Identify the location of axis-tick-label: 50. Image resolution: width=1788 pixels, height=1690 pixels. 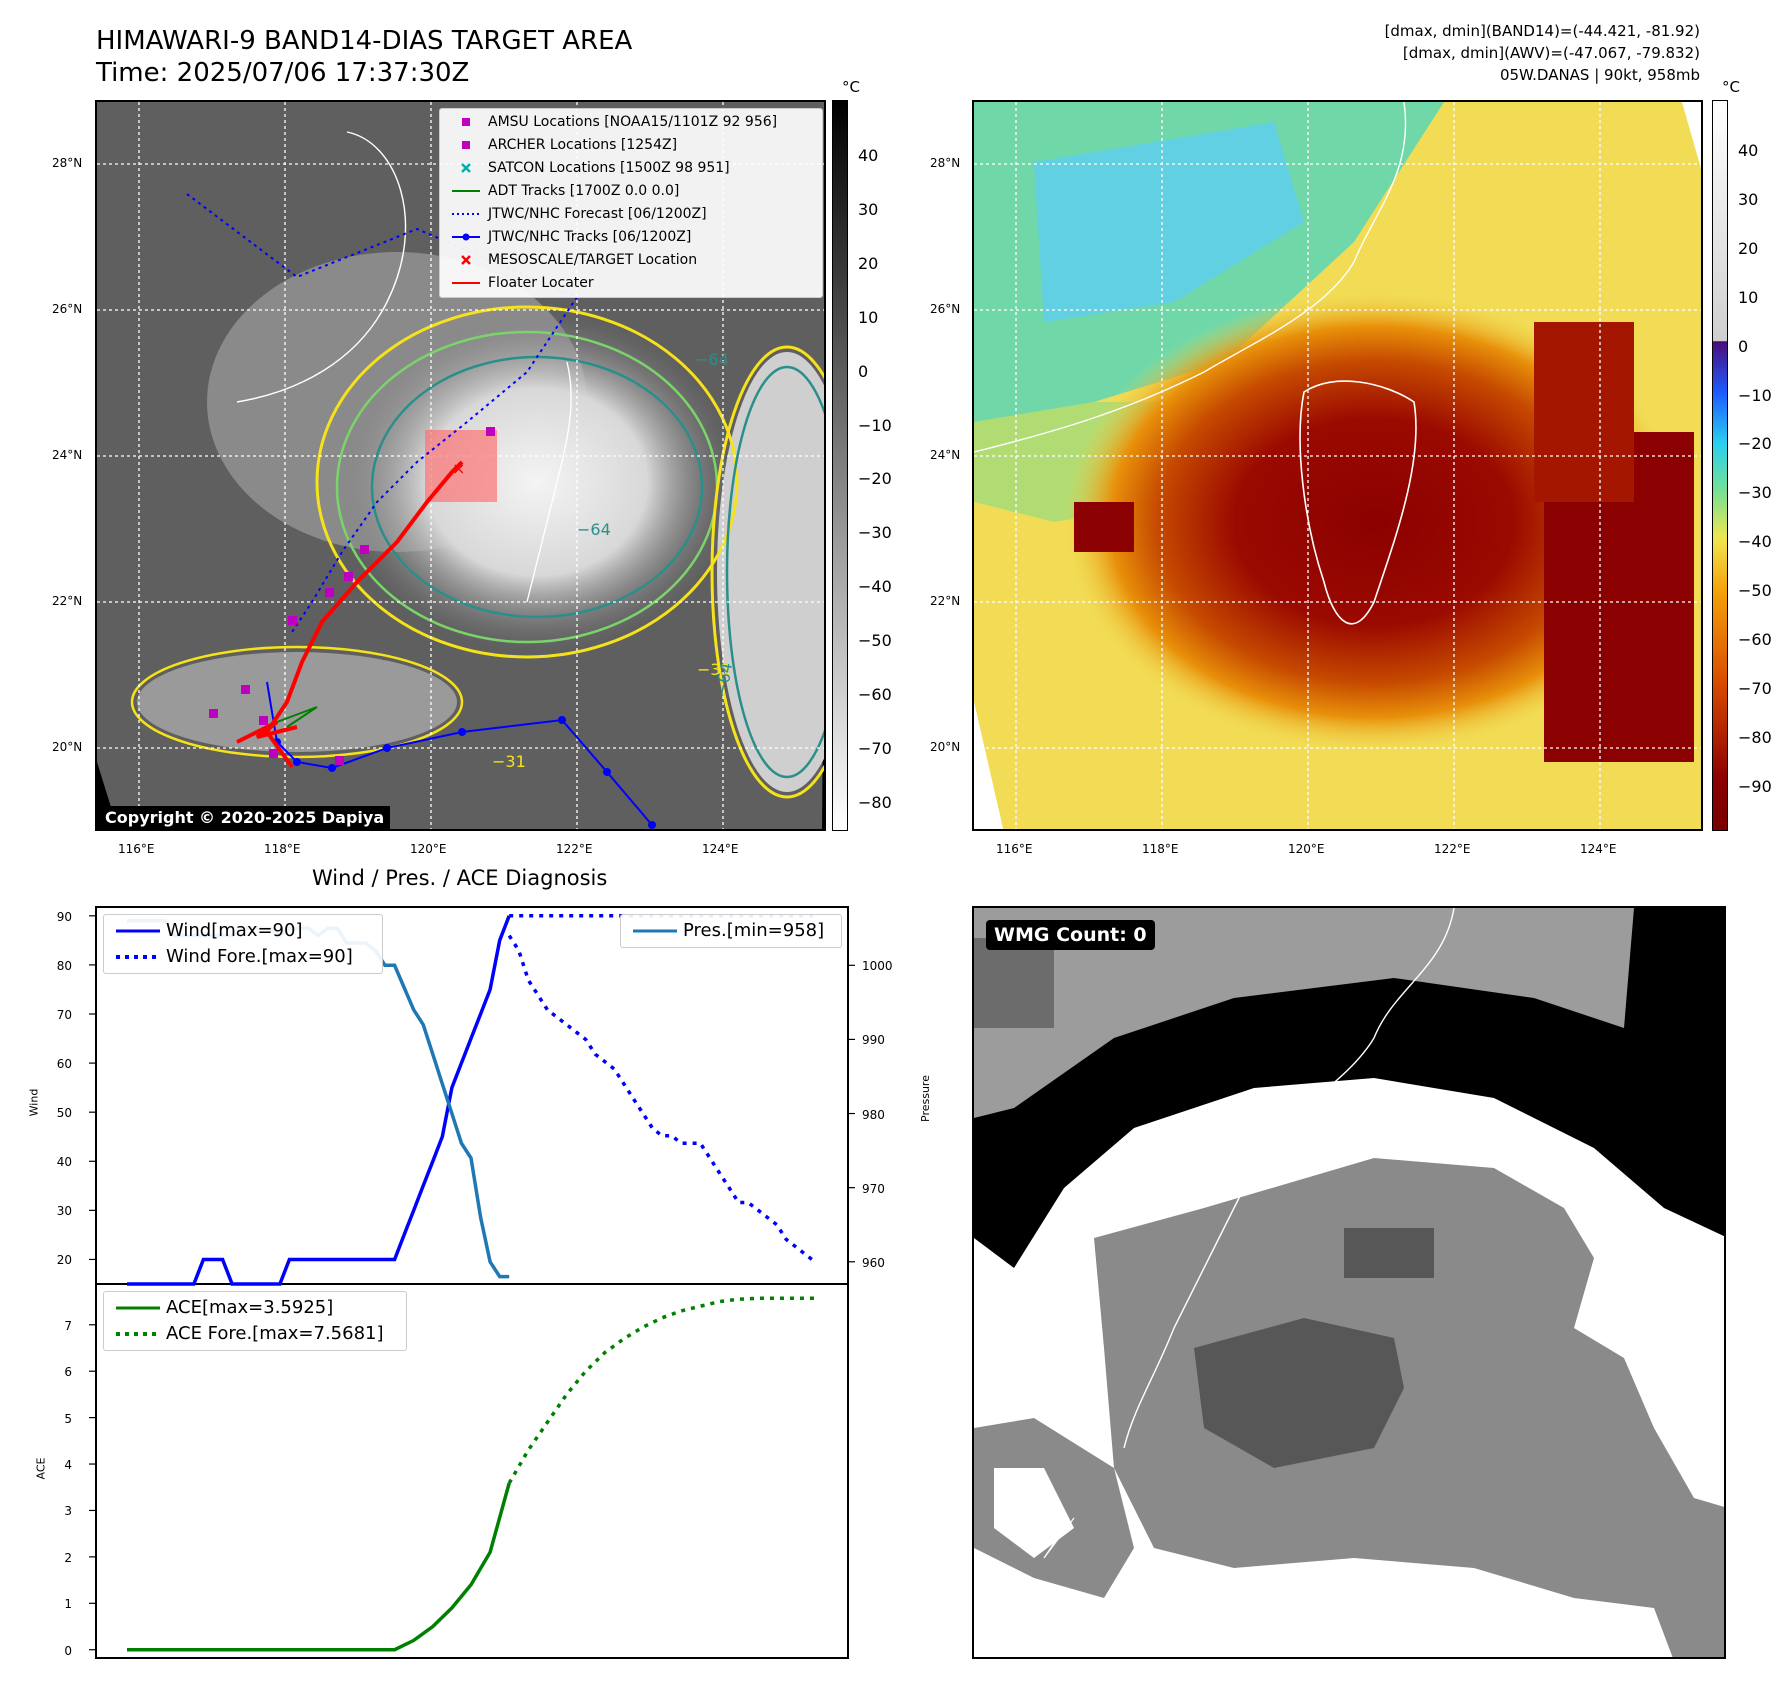
(64, 1113).